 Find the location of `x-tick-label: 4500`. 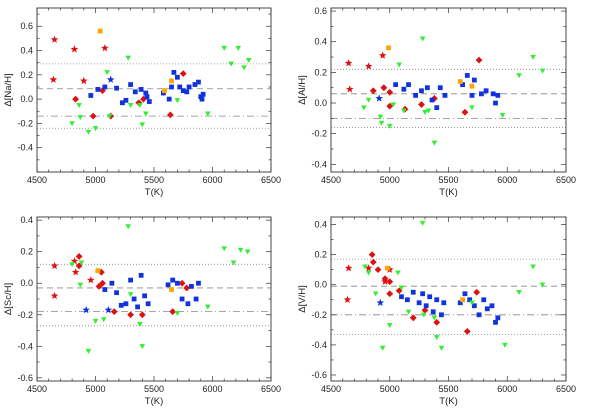

x-tick-label: 4500 is located at coordinates (37, 389).